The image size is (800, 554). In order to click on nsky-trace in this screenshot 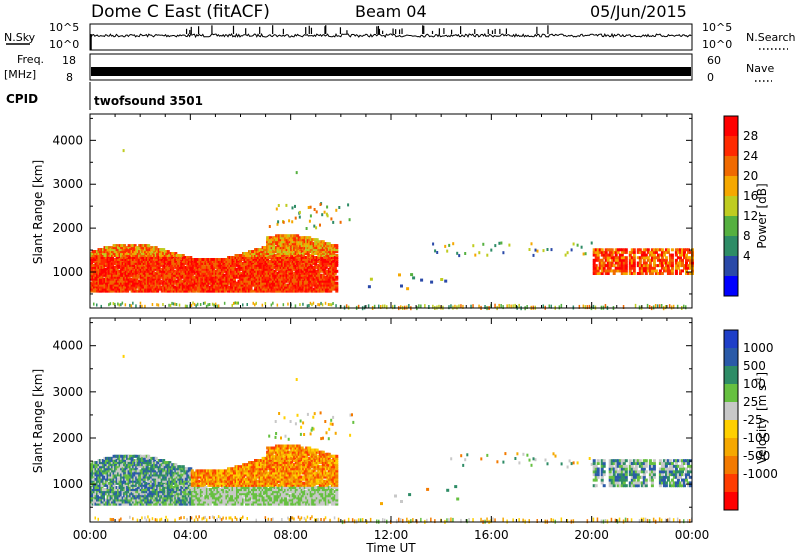, I will do `click(390, 37)`.